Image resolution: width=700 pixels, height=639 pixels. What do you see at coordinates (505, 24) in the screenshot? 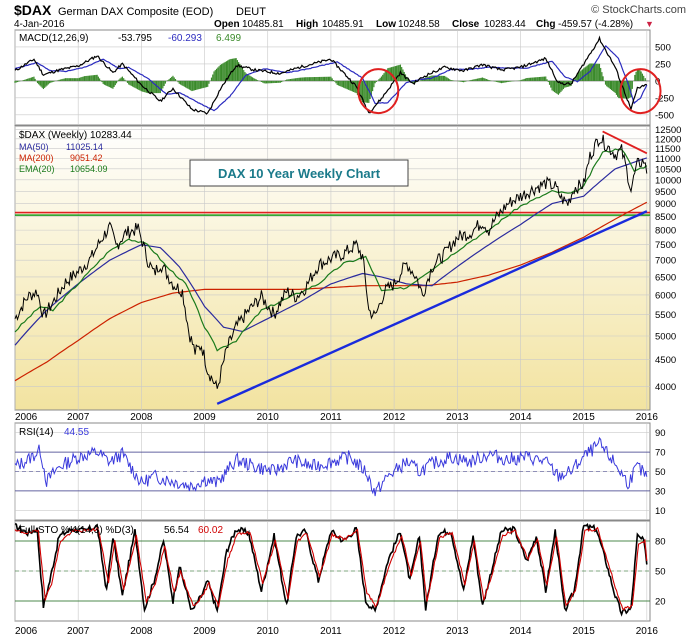
I see `close-value: 10283.44` at bounding box center [505, 24].